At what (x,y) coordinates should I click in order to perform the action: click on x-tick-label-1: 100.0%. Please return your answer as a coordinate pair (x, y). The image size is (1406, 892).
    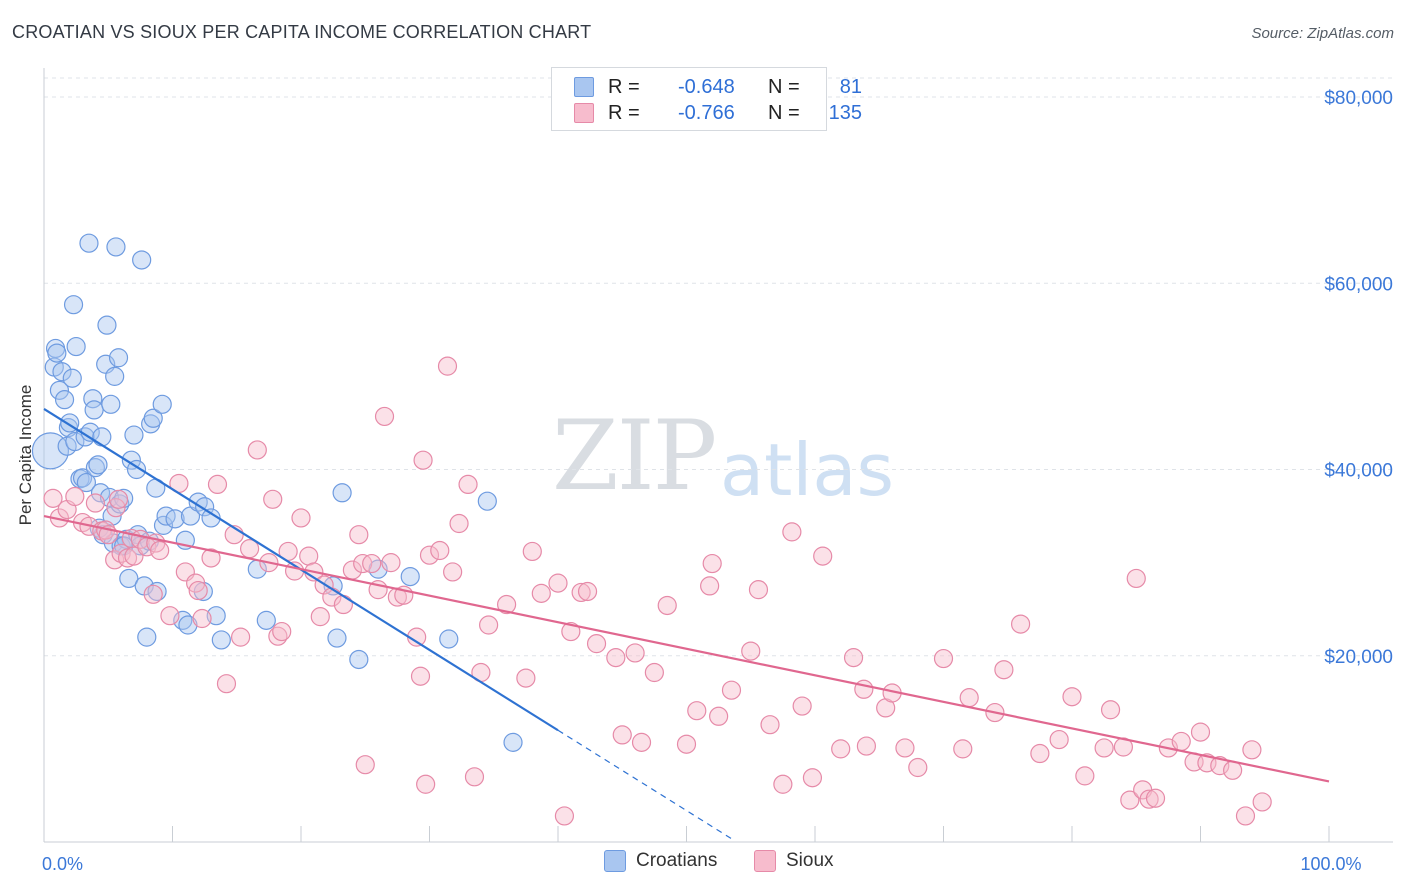
    Looking at the image, I should click on (1330, 864).